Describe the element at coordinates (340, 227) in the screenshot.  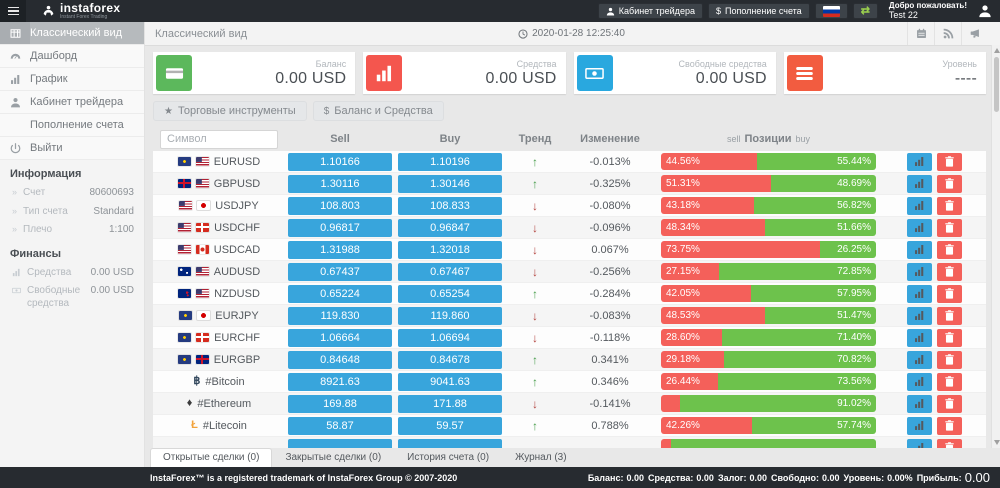
I see `sell-price-button: 0.96817` at that location.